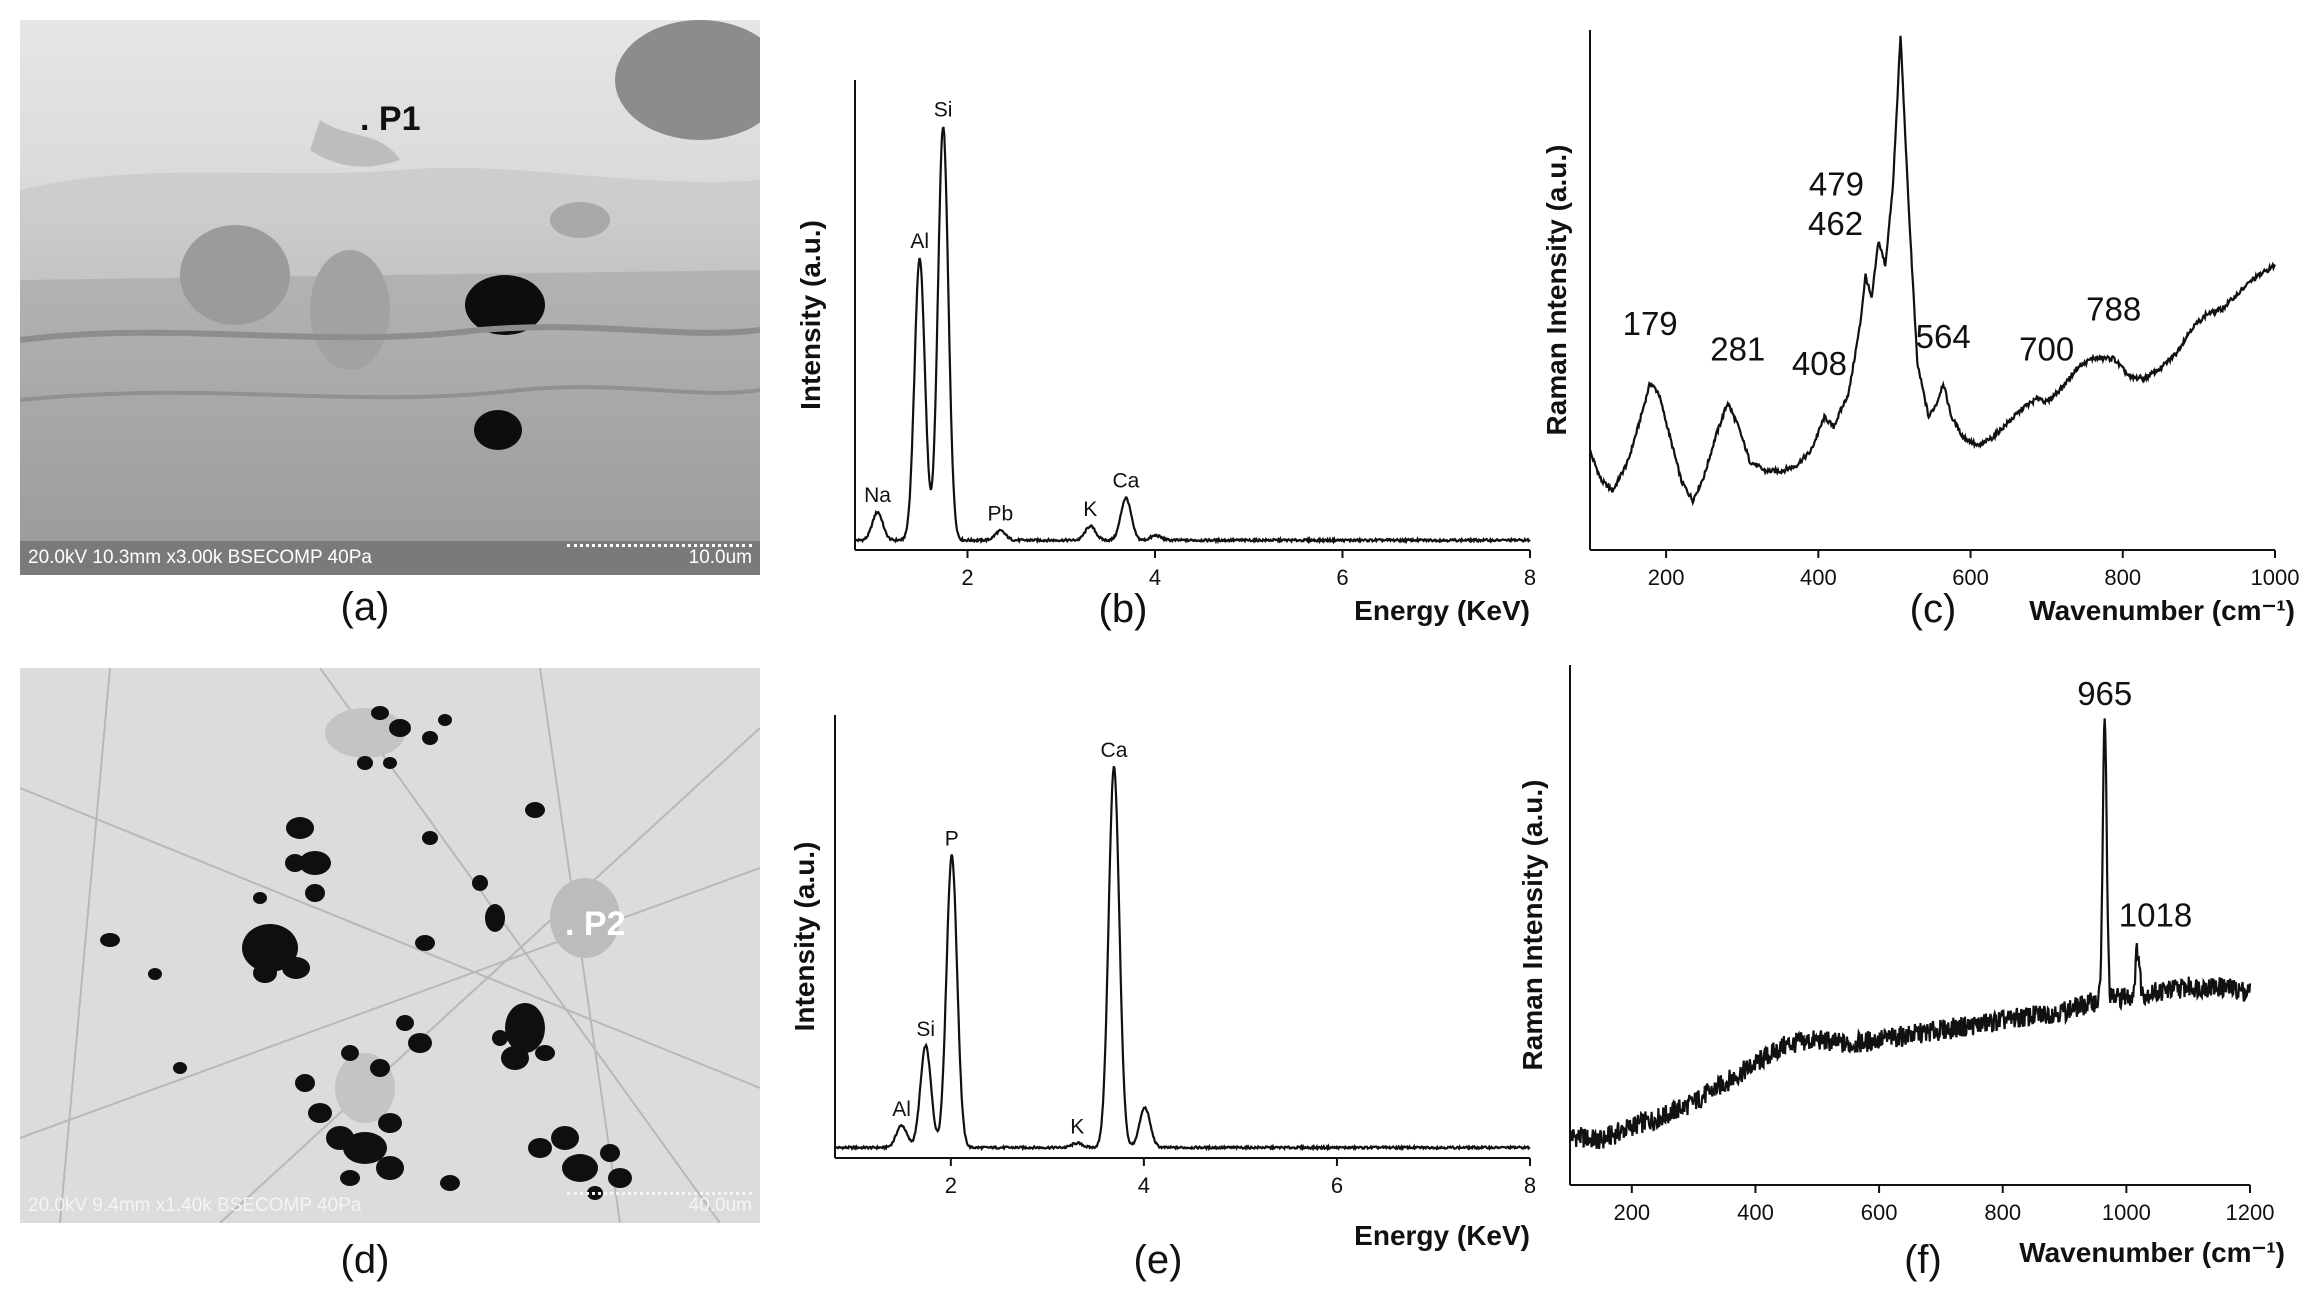  Describe the element at coordinates (195, 1205) in the screenshot. I see `sem-info-d: 20.0kV 9.4mm x1.40k BSECOMP 40Pa` at that location.